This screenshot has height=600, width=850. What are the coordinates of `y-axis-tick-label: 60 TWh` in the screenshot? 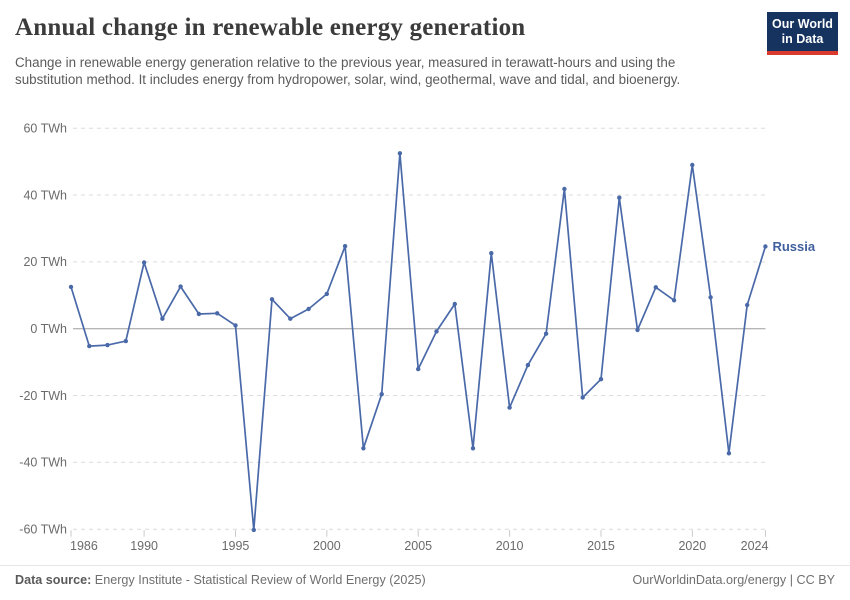 It's located at (45, 128).